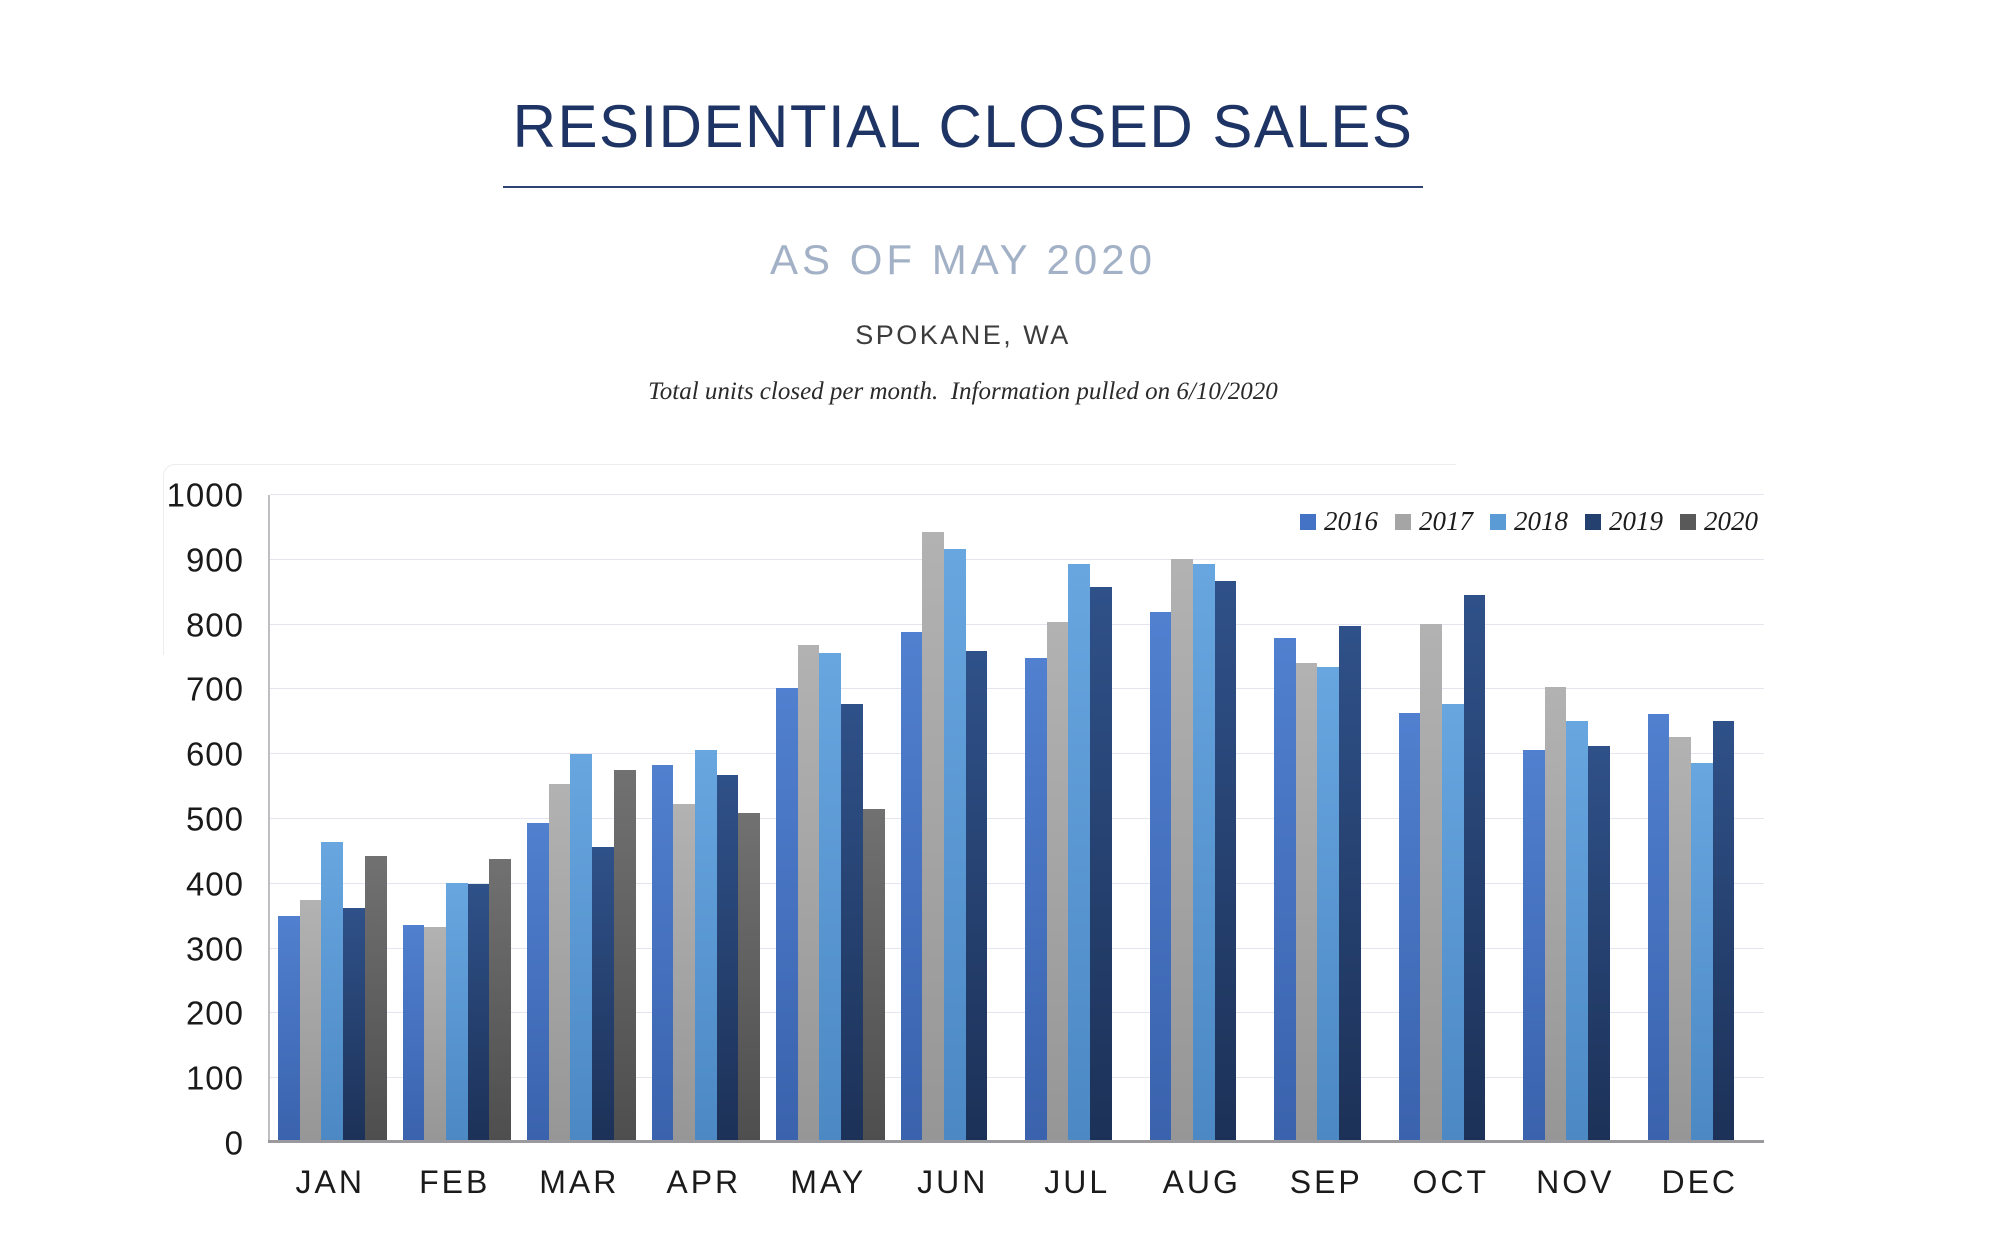 Image resolution: width=2000 pixels, height=1247 pixels. What do you see at coordinates (1036, 900) in the screenshot?
I see `bar-jul-2016` at bounding box center [1036, 900].